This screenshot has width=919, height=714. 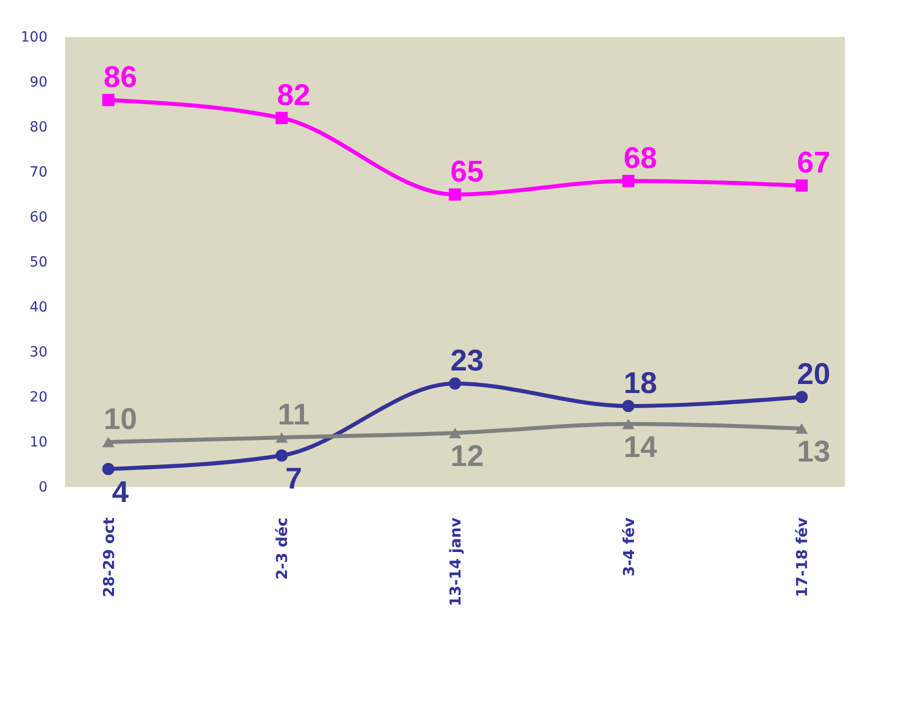 I want to click on data-label: 12, so click(x=467, y=456).